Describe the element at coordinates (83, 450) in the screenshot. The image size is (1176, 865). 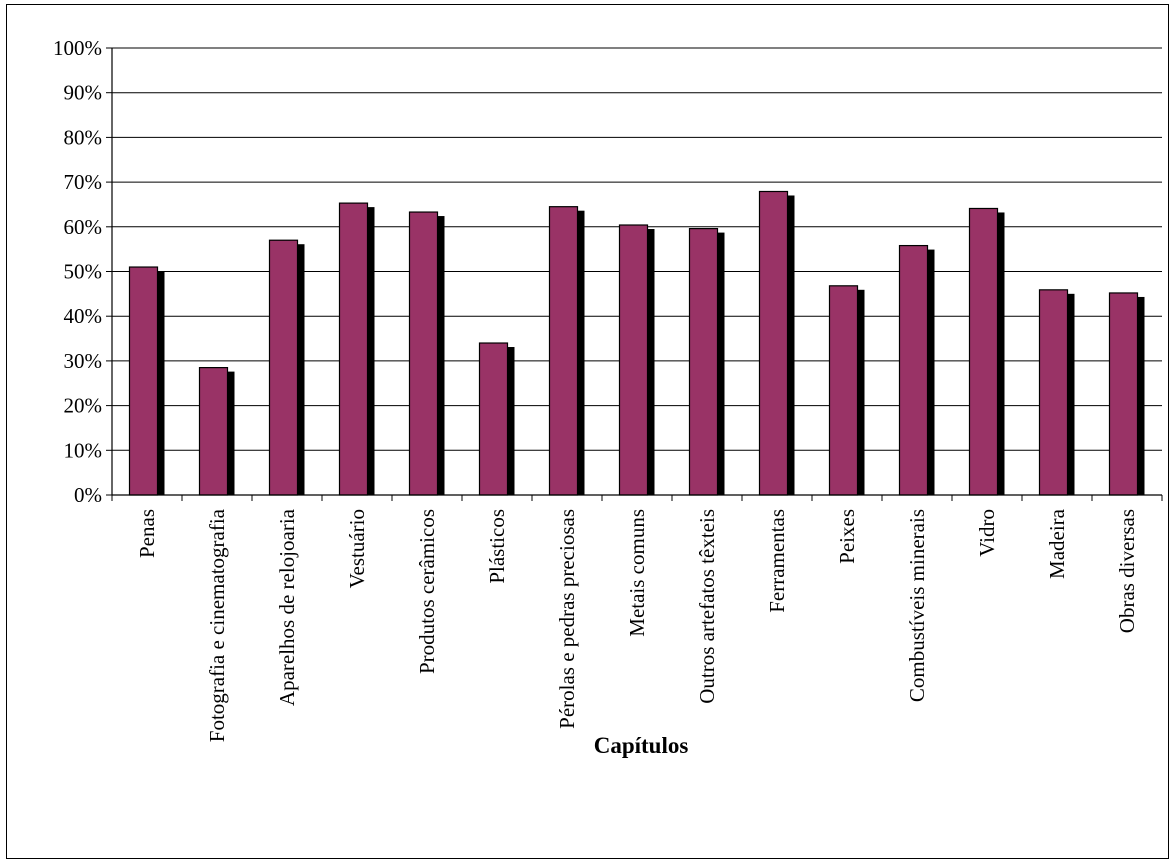
I see `y-tick-label: 10%` at that location.